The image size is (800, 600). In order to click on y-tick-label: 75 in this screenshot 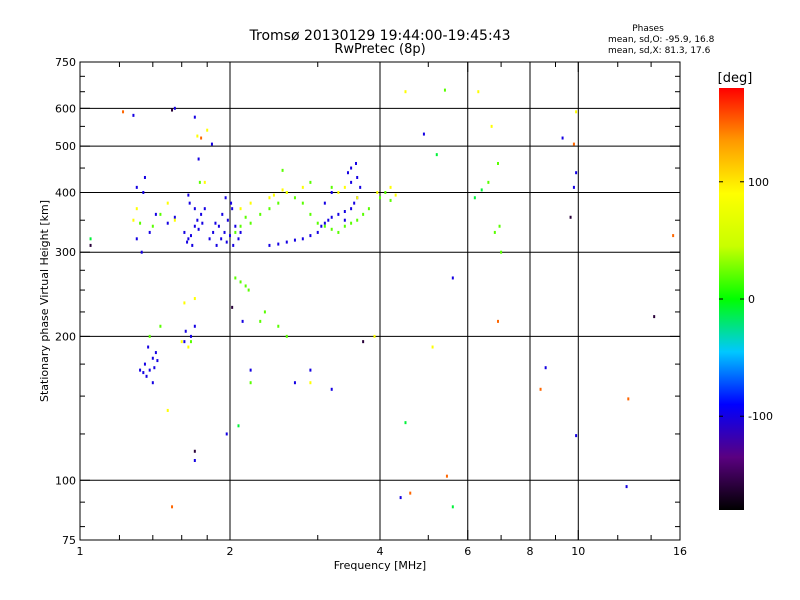, I will do `click(69, 540)`.